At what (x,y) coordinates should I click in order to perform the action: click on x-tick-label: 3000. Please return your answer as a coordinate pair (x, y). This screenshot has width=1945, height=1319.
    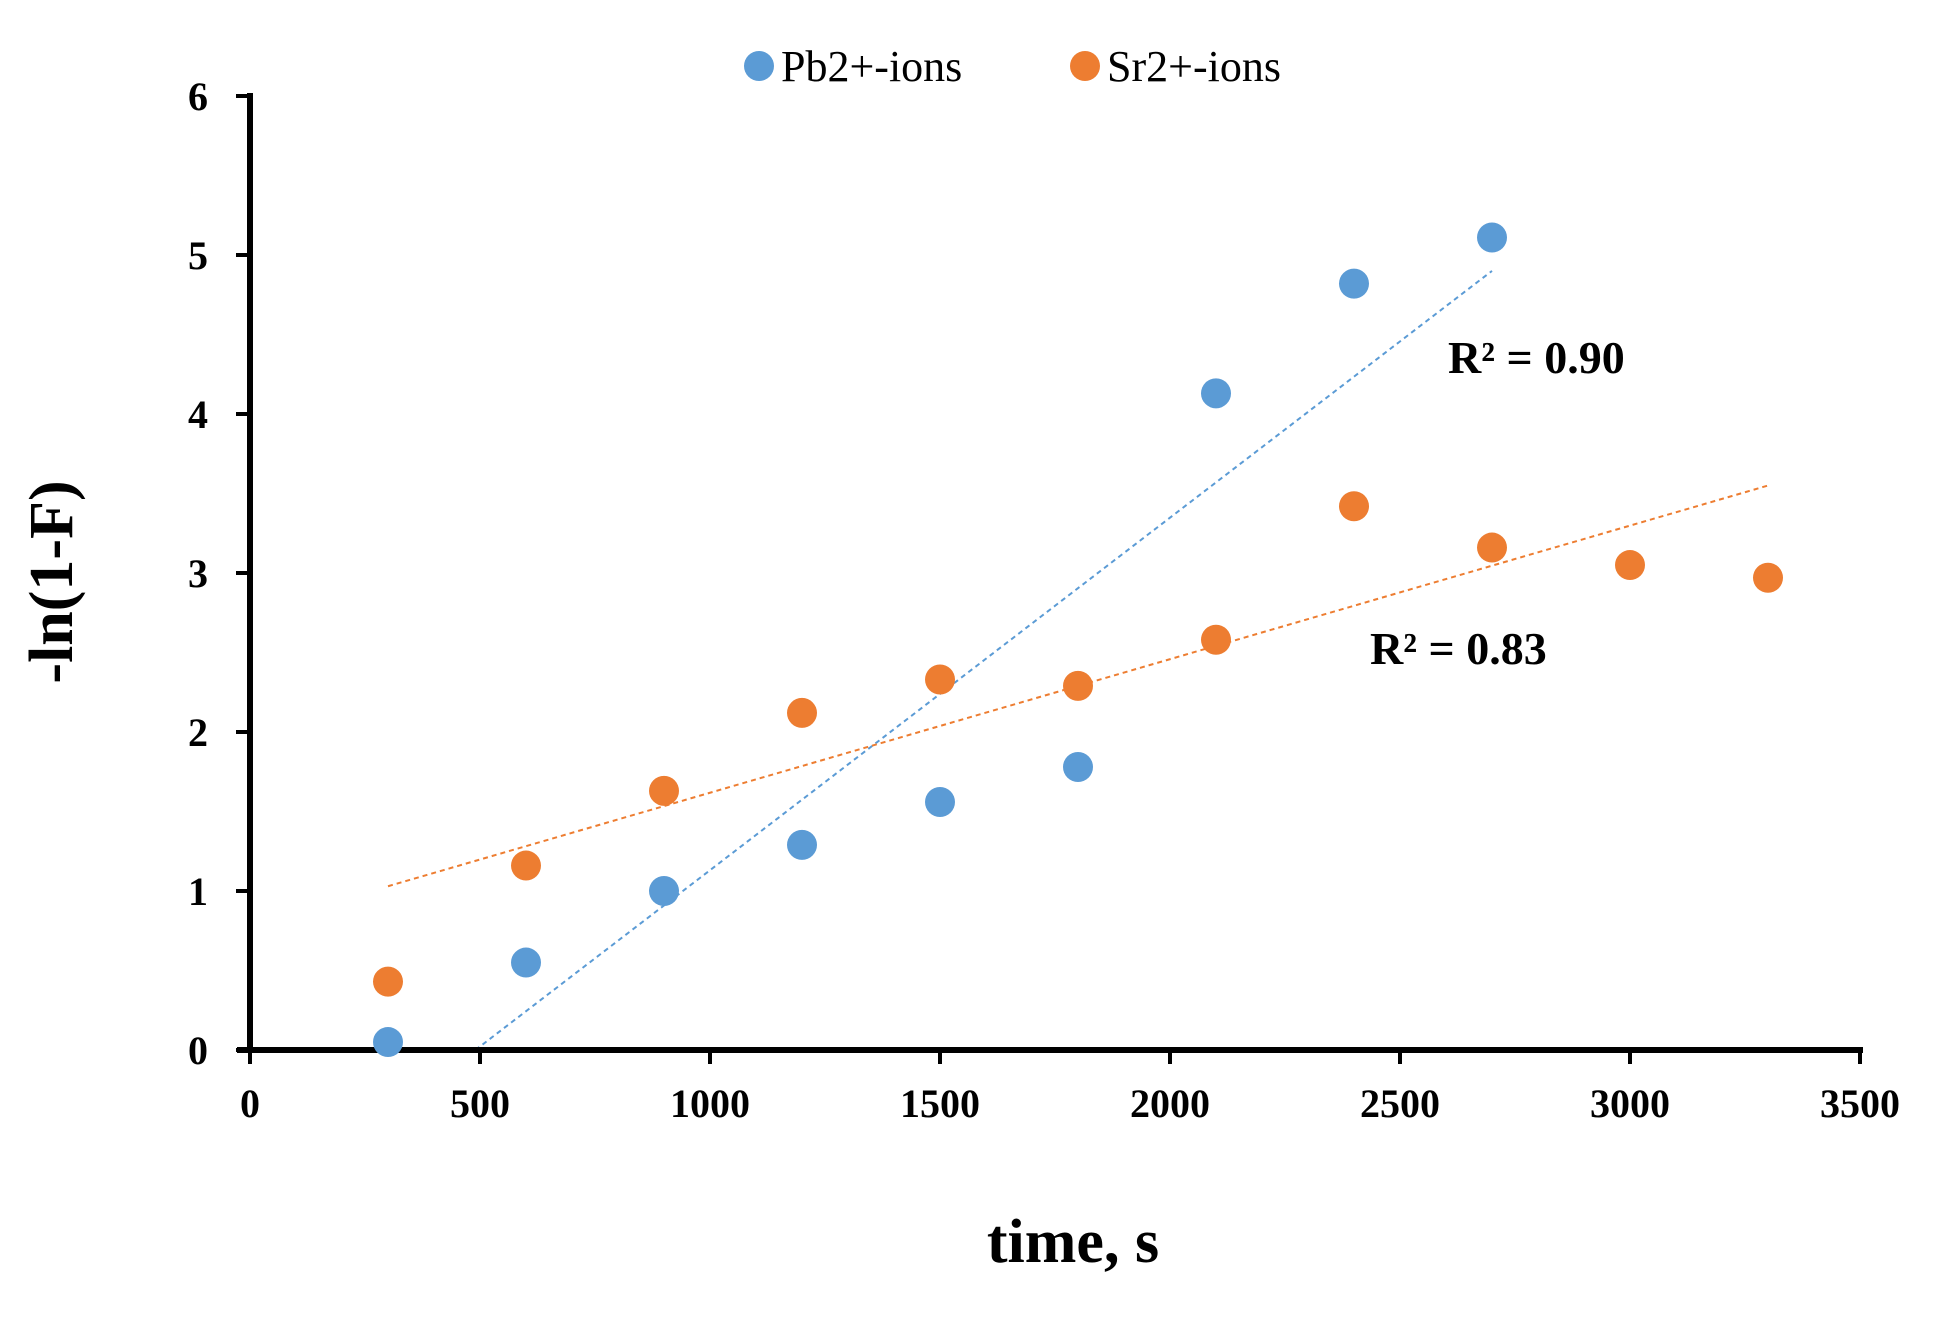
    Looking at the image, I should click on (1630, 1103).